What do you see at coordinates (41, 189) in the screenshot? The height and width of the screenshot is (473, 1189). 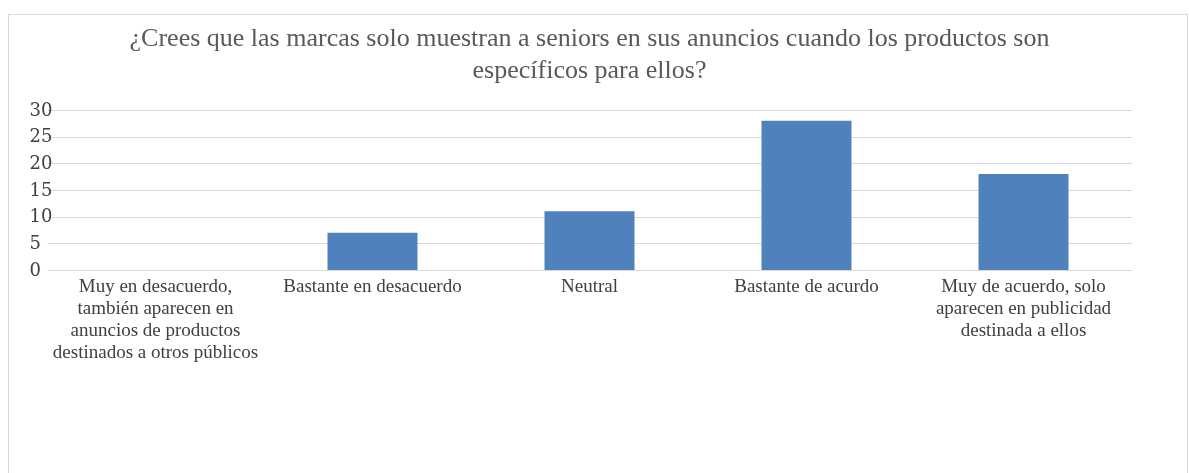 I see `y-tick-label: 15` at bounding box center [41, 189].